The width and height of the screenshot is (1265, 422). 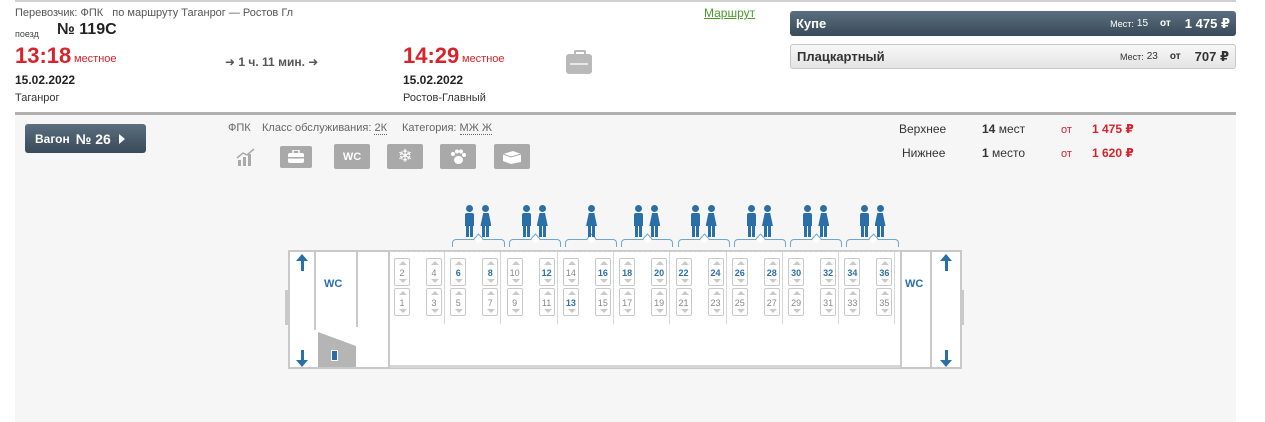 I want to click on seat-number: 18, so click(x=627, y=273).